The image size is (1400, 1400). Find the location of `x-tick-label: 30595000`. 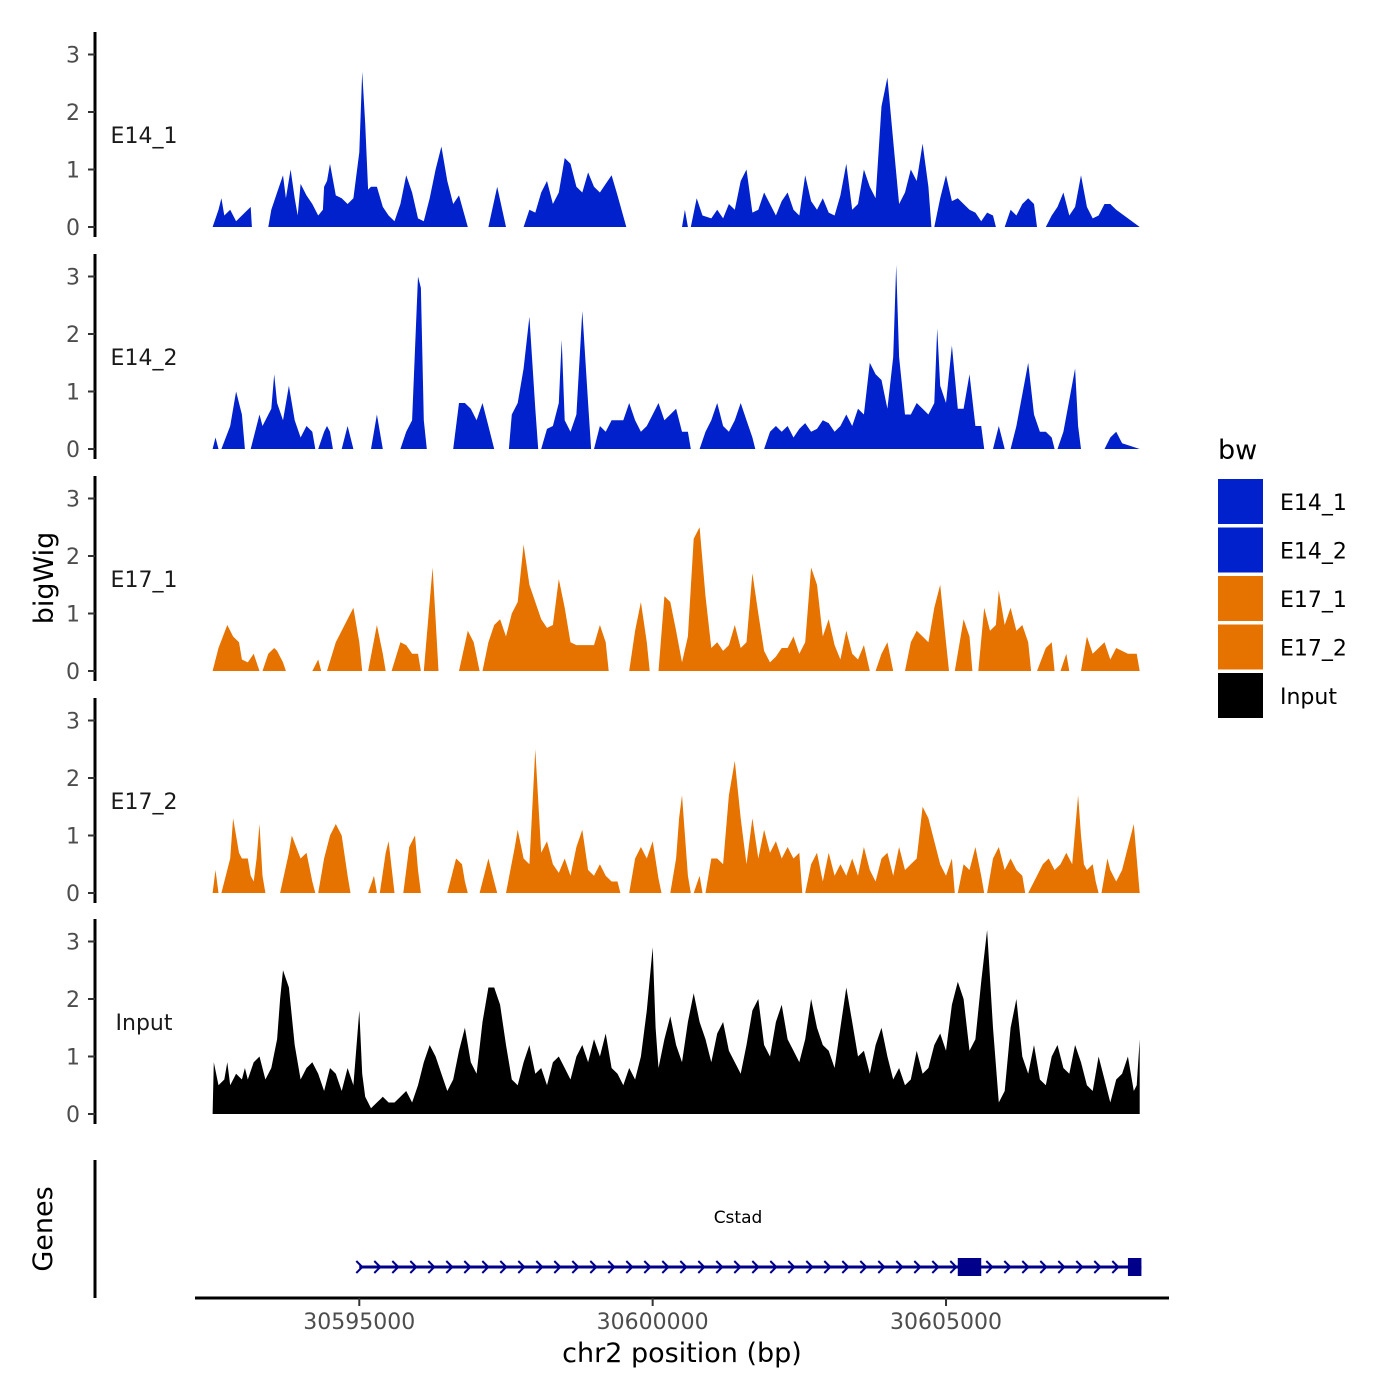

x-tick-label: 30595000 is located at coordinates (359, 1322).